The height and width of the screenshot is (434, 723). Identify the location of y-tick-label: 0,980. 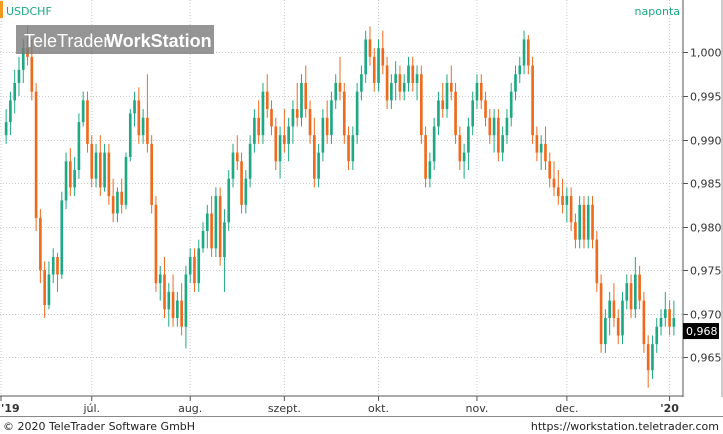
(706, 228).